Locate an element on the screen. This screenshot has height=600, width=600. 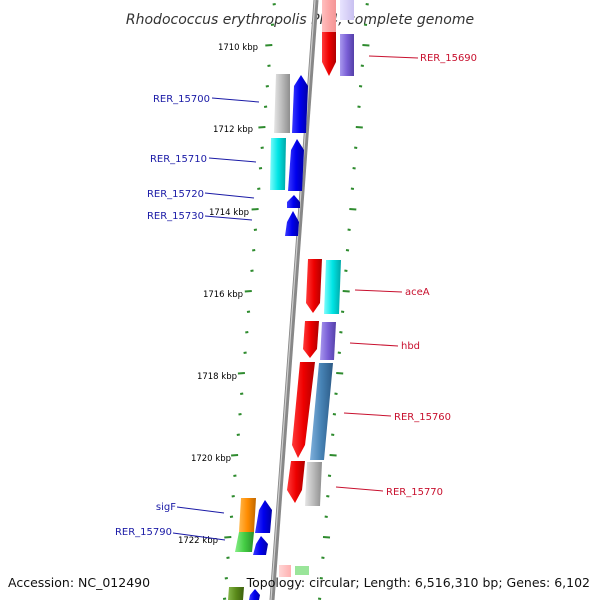
gene-label-rer15760: RER_15760 is located at coordinates (422, 417).